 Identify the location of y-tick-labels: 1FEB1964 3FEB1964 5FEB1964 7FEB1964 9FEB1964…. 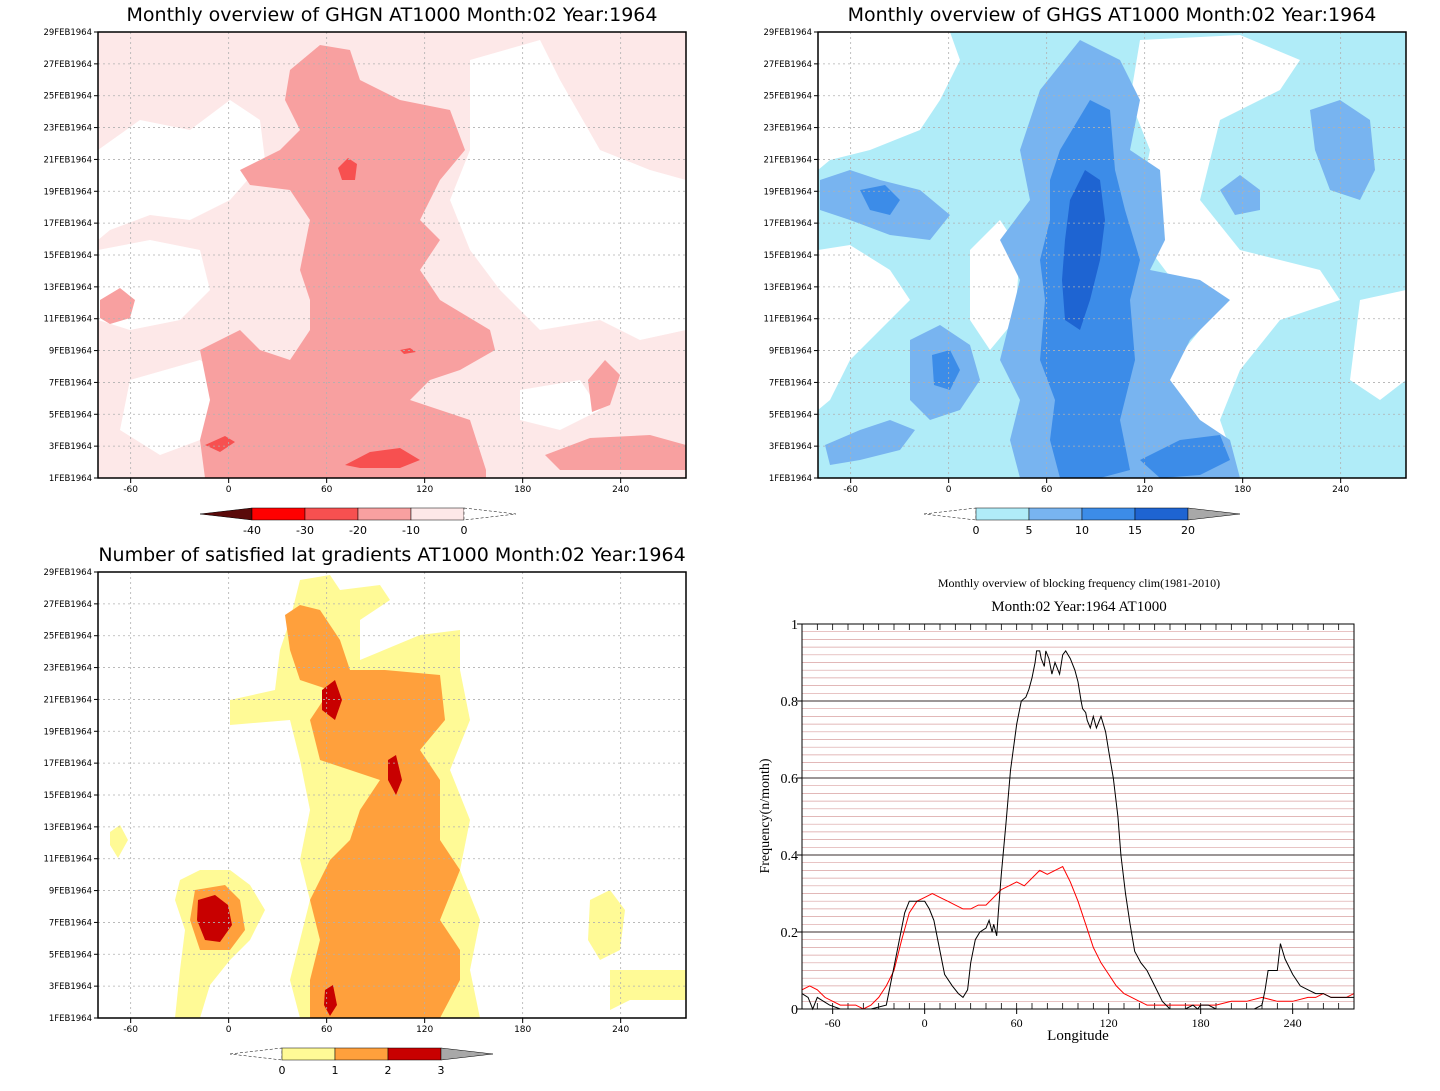
(787, 256).